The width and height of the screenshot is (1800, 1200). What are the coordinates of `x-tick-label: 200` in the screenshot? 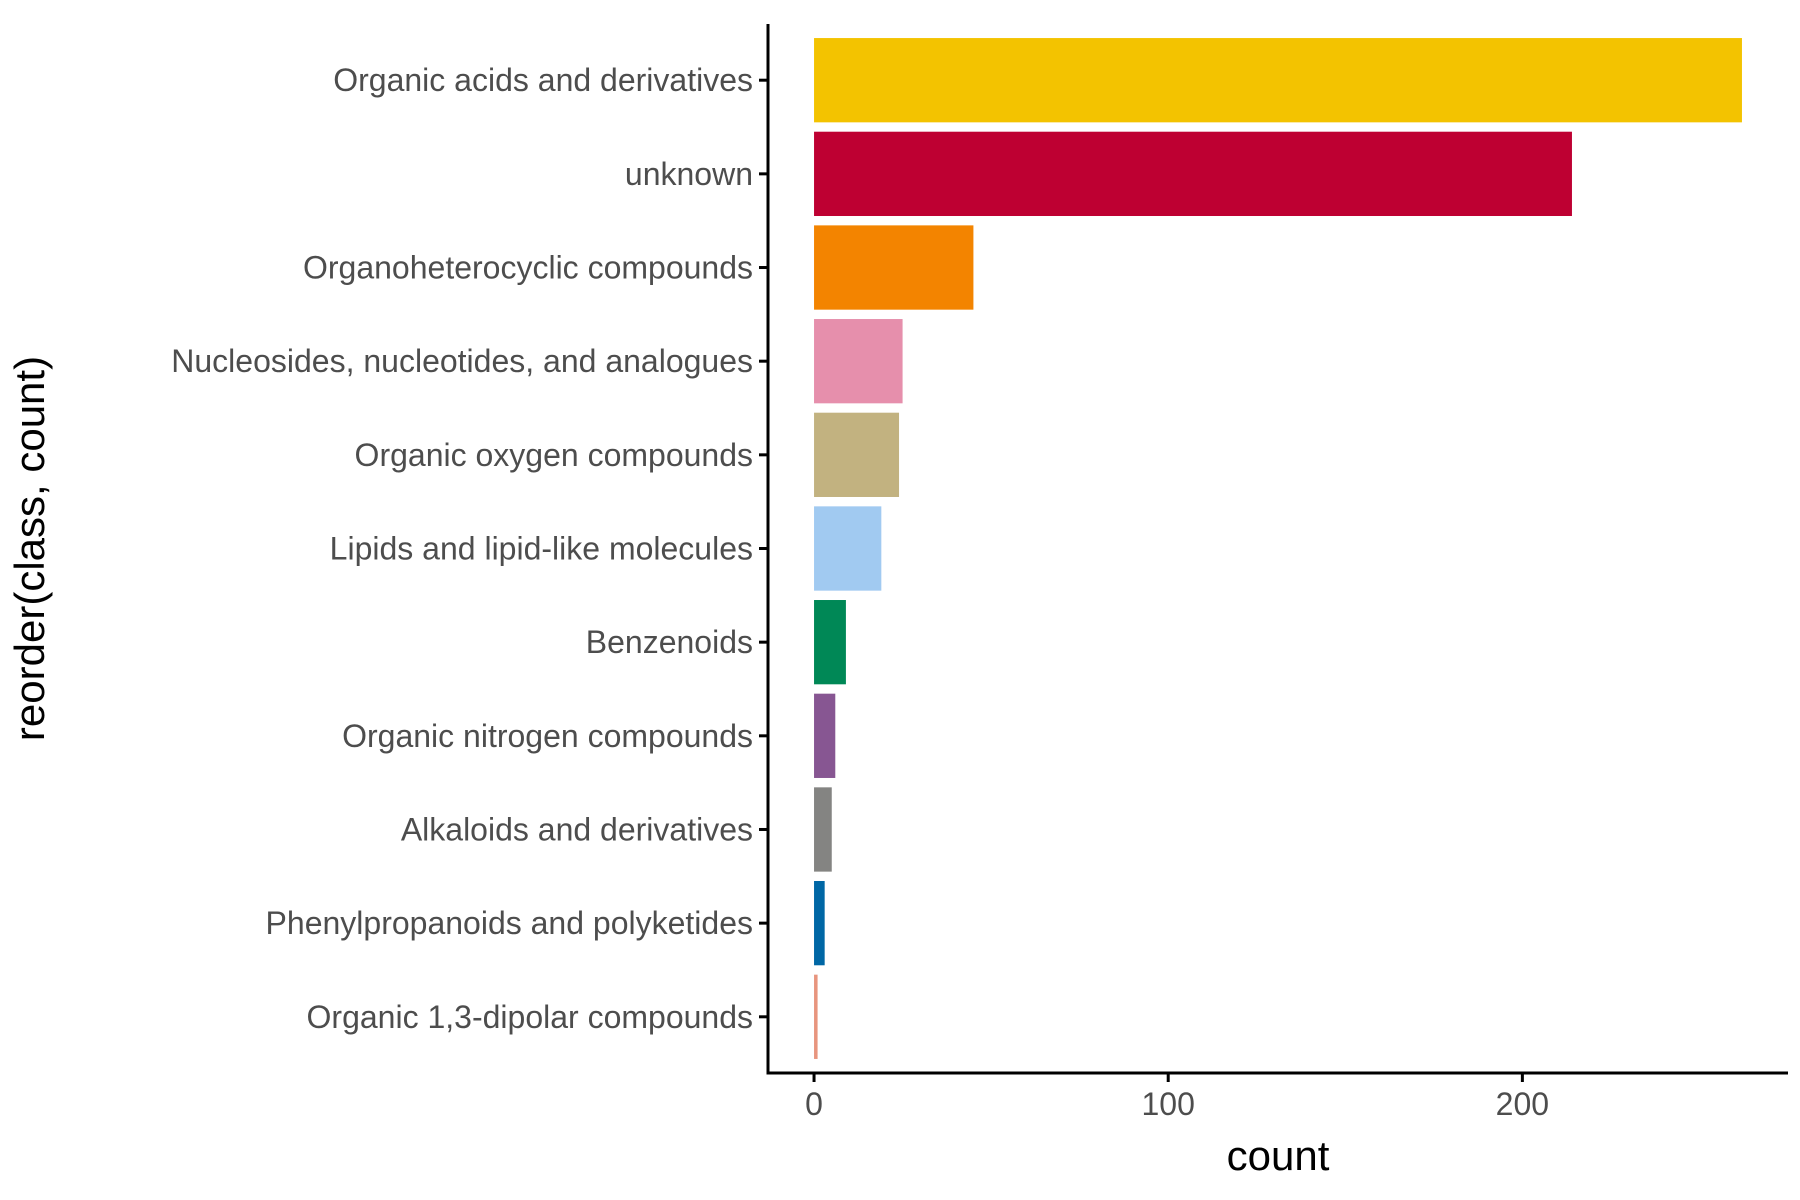 It's located at (1522, 1104).